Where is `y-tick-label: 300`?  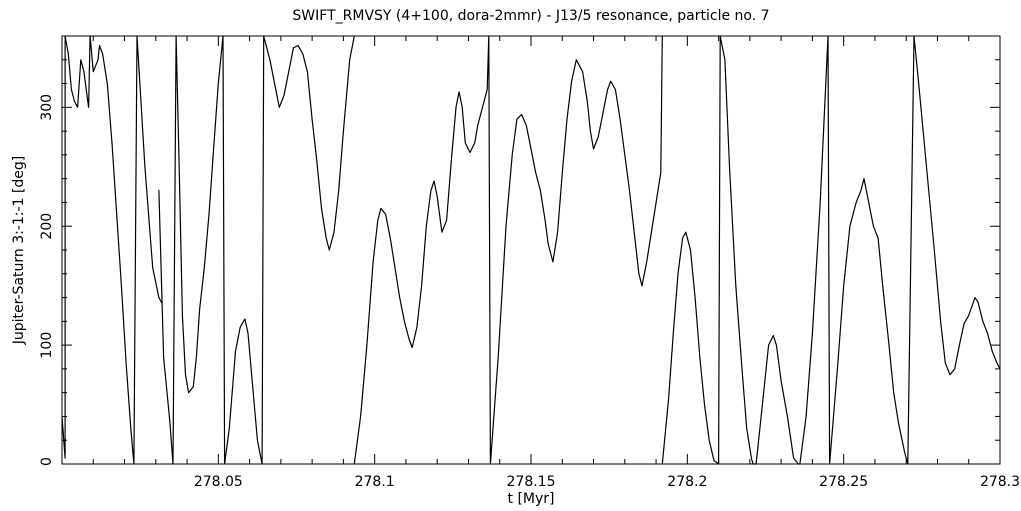
y-tick-label: 300 is located at coordinates (47, 107).